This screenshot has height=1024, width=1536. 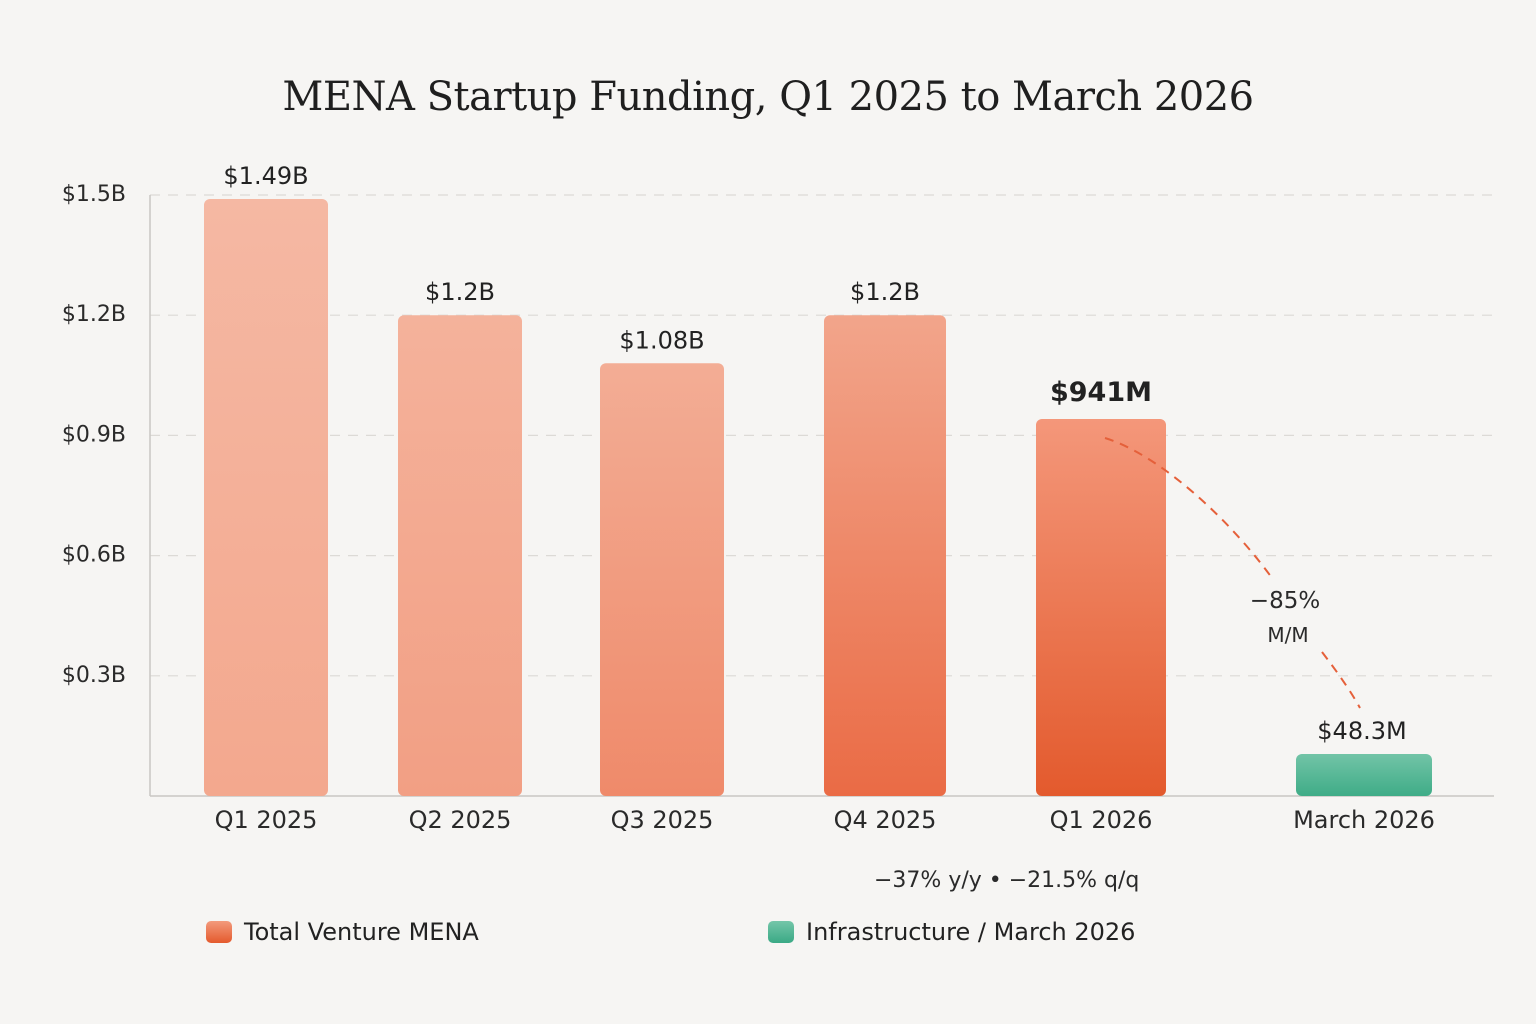 What do you see at coordinates (94, 194) in the screenshot?
I see `y-tick-label: $1.5B` at bounding box center [94, 194].